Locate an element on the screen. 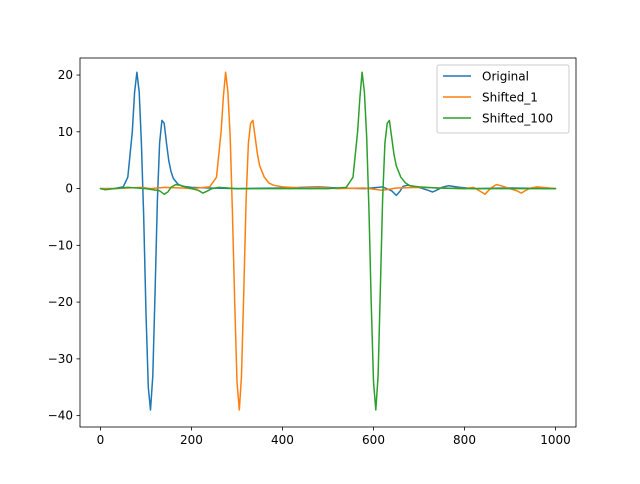  x-tick-label: 600 is located at coordinates (373, 440).